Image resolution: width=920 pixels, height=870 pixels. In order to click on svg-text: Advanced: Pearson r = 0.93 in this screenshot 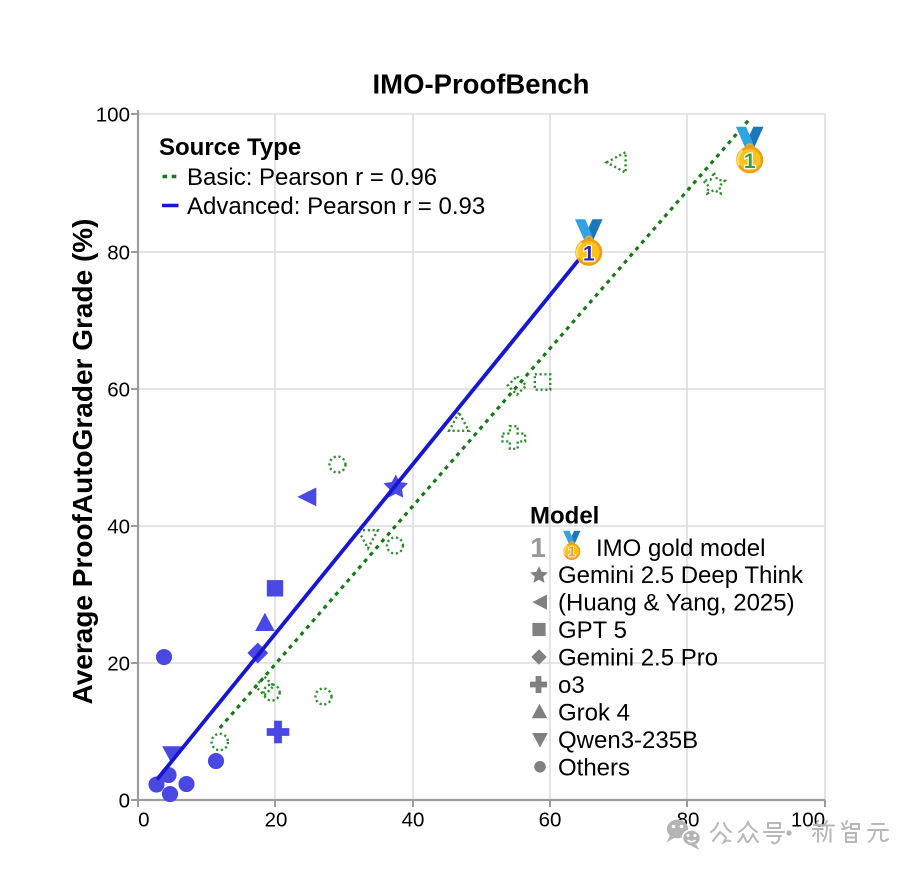, I will do `click(336, 206)`.